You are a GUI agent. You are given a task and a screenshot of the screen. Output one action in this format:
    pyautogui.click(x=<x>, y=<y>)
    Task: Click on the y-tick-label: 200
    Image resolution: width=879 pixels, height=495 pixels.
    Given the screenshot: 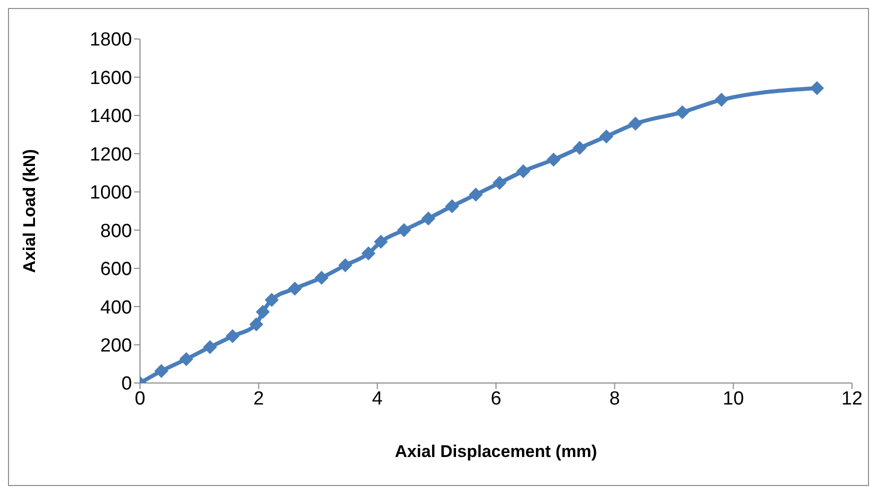 What is the action you would take?
    pyautogui.click(x=116, y=346)
    